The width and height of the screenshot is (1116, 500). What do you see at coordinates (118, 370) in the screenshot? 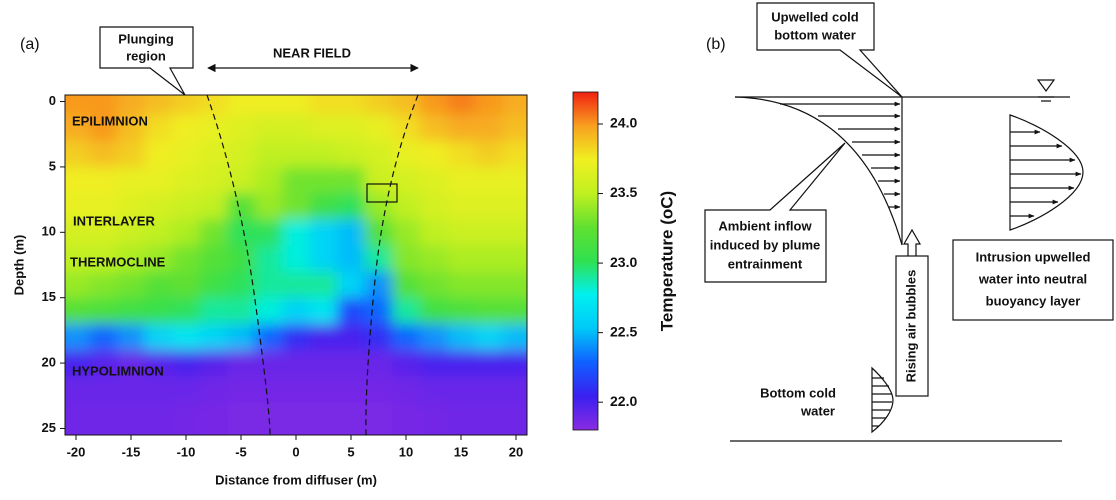
I see `layer-label: HYPOLIMNION` at bounding box center [118, 370].